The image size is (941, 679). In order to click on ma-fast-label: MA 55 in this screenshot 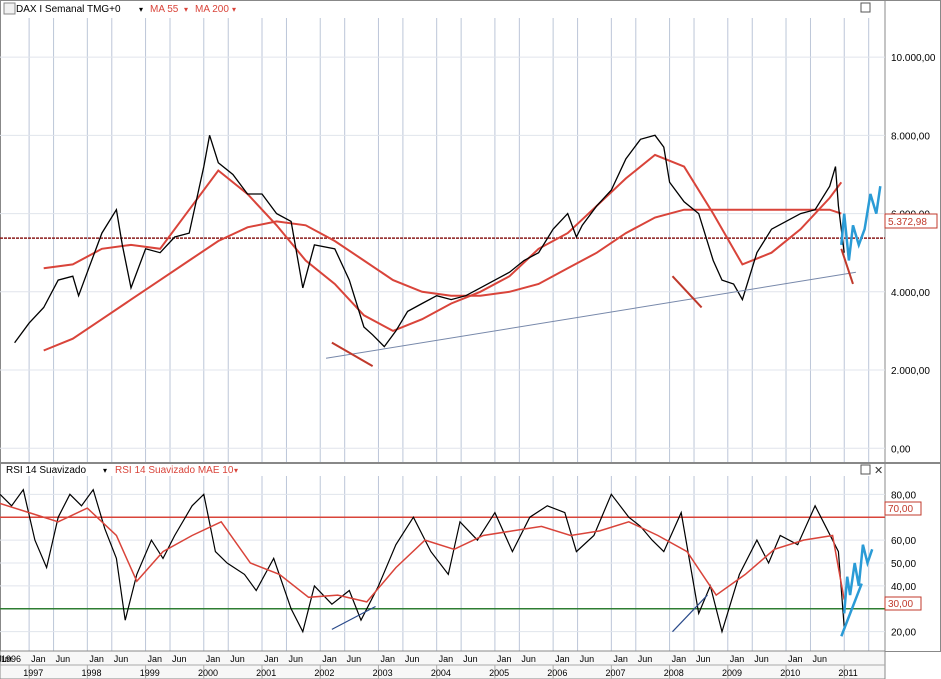, I will do `click(164, 9)`.